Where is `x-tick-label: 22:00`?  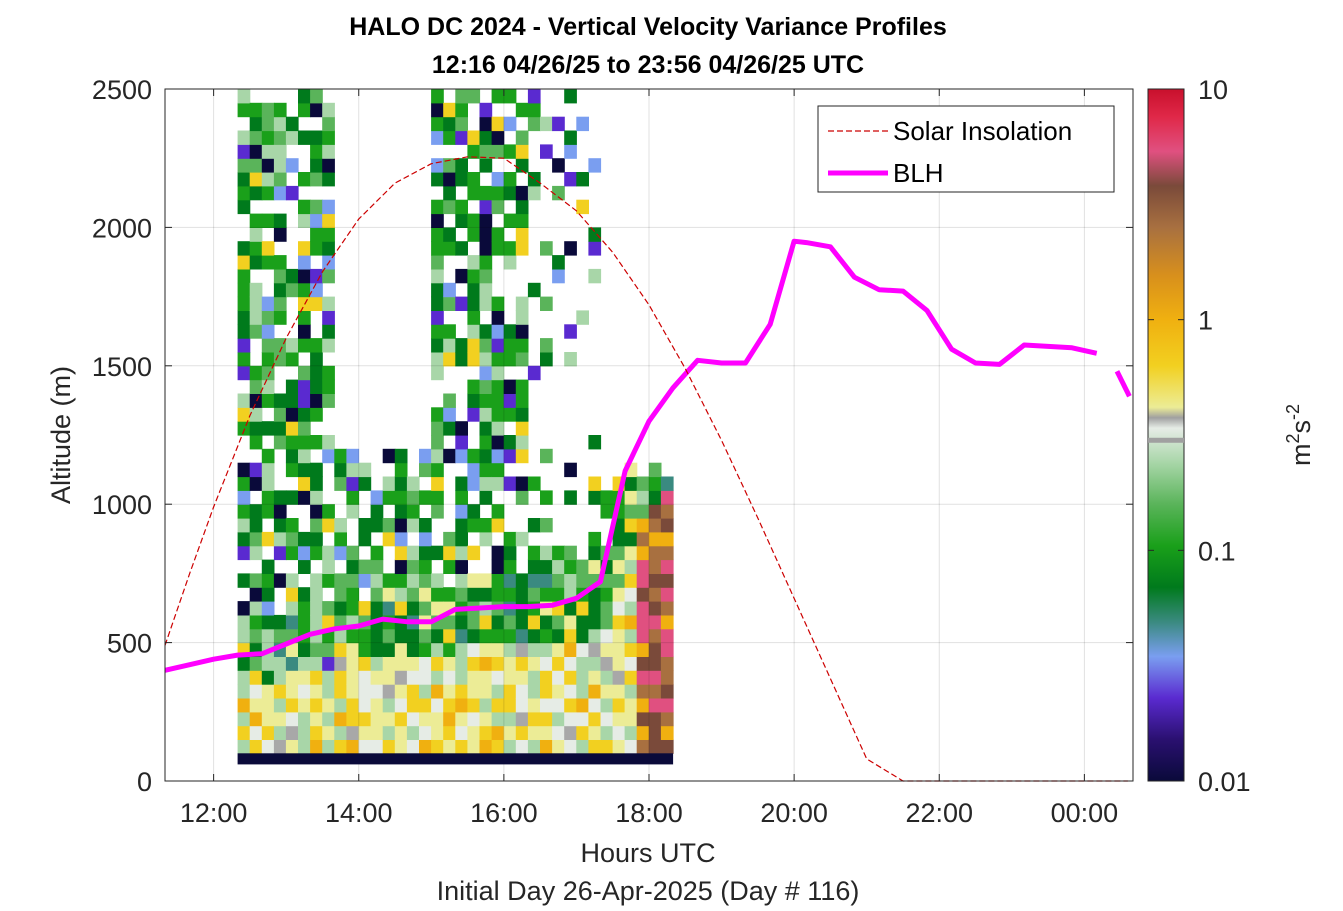 x-tick-label: 22:00 is located at coordinates (939, 813).